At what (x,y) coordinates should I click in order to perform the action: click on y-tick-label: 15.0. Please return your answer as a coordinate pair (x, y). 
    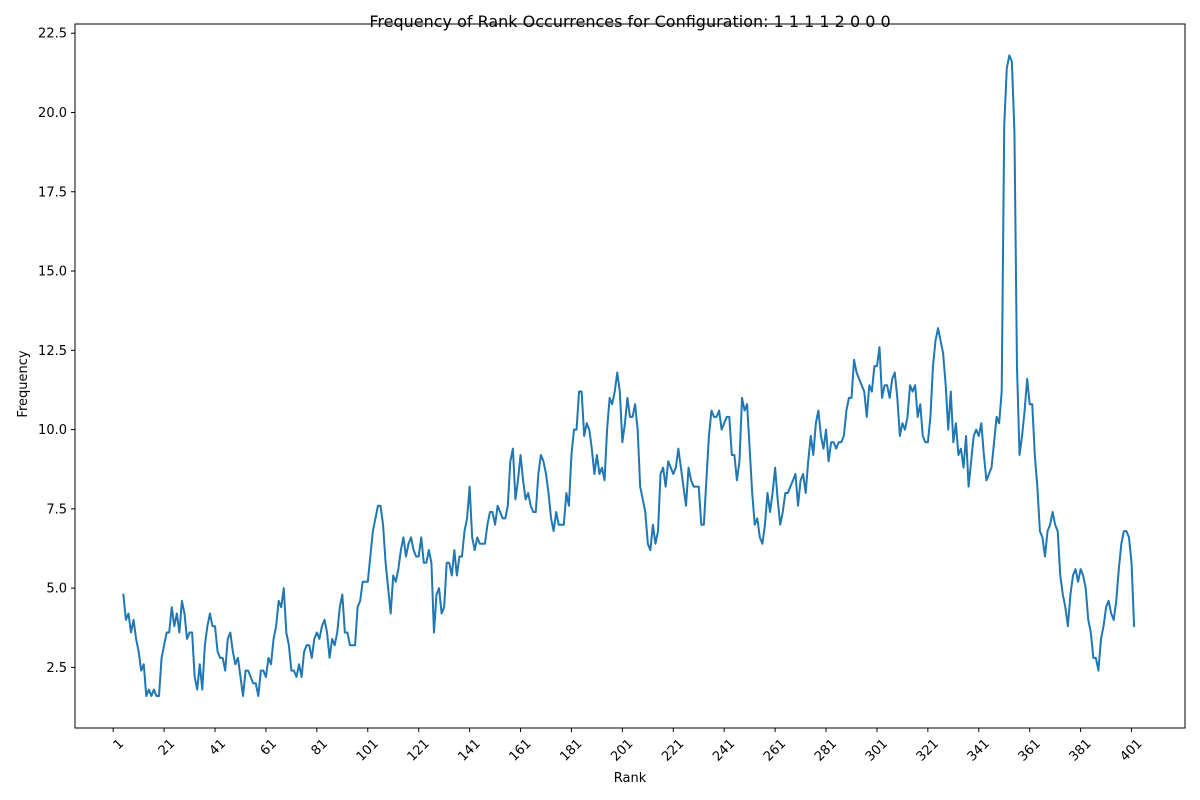
    Looking at the image, I should click on (52, 272).